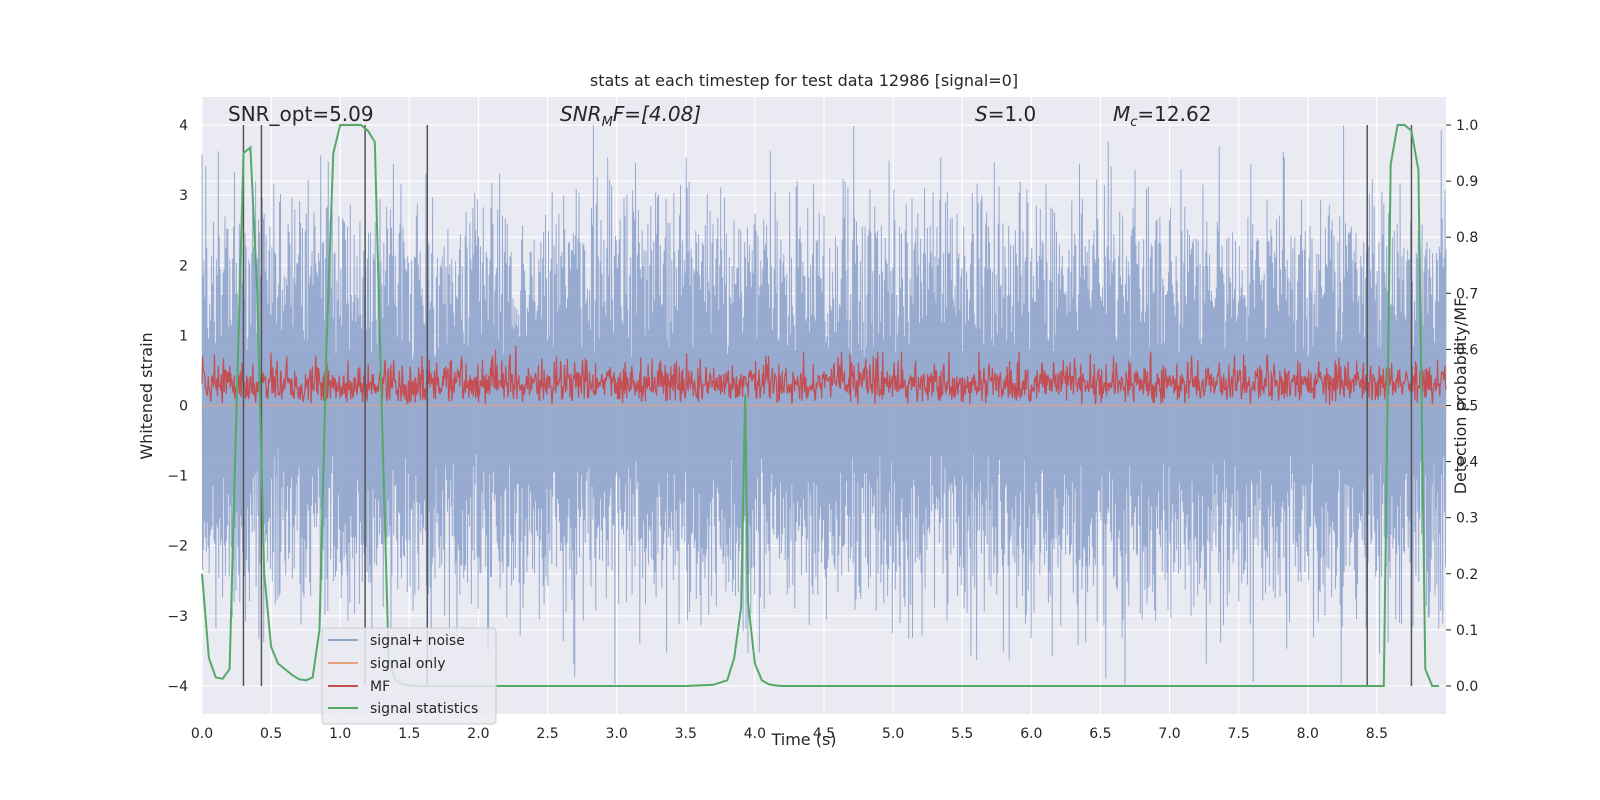 The width and height of the screenshot is (1600, 800). Describe the element at coordinates (1377, 734) in the screenshot. I see `x-tick-label: 8.5` at that location.